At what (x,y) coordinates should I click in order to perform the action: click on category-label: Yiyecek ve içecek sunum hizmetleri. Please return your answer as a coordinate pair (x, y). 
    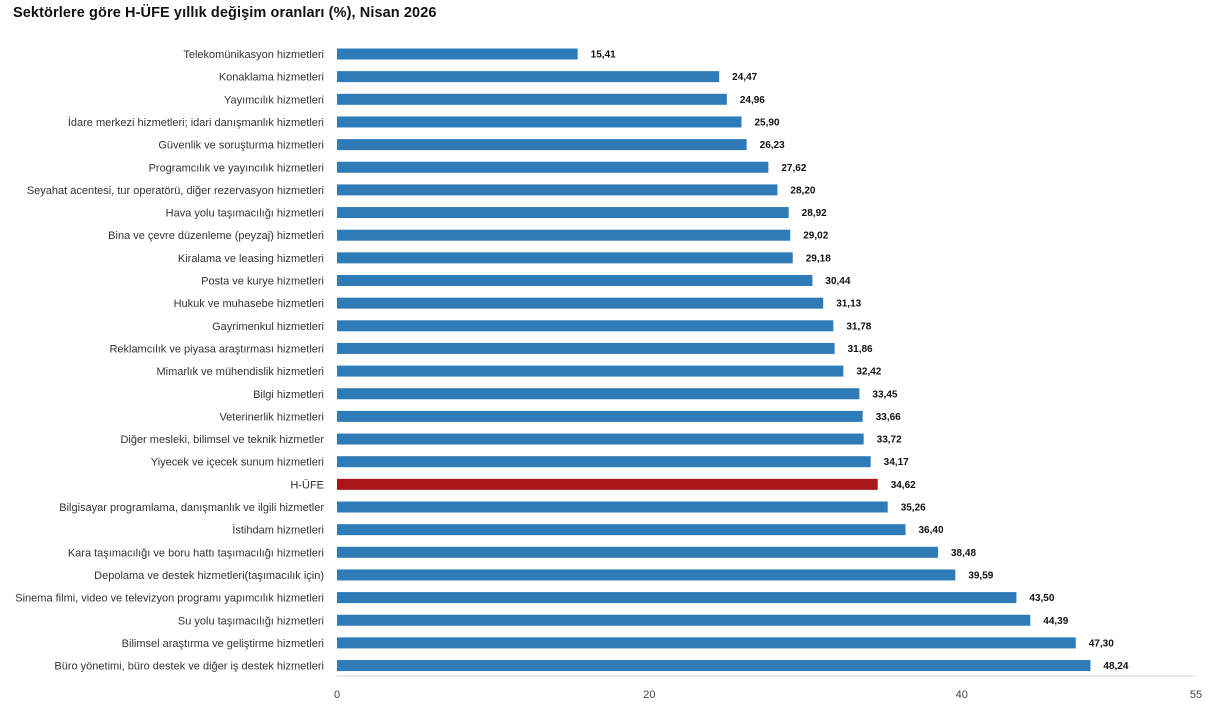
    Looking at the image, I should click on (237, 463).